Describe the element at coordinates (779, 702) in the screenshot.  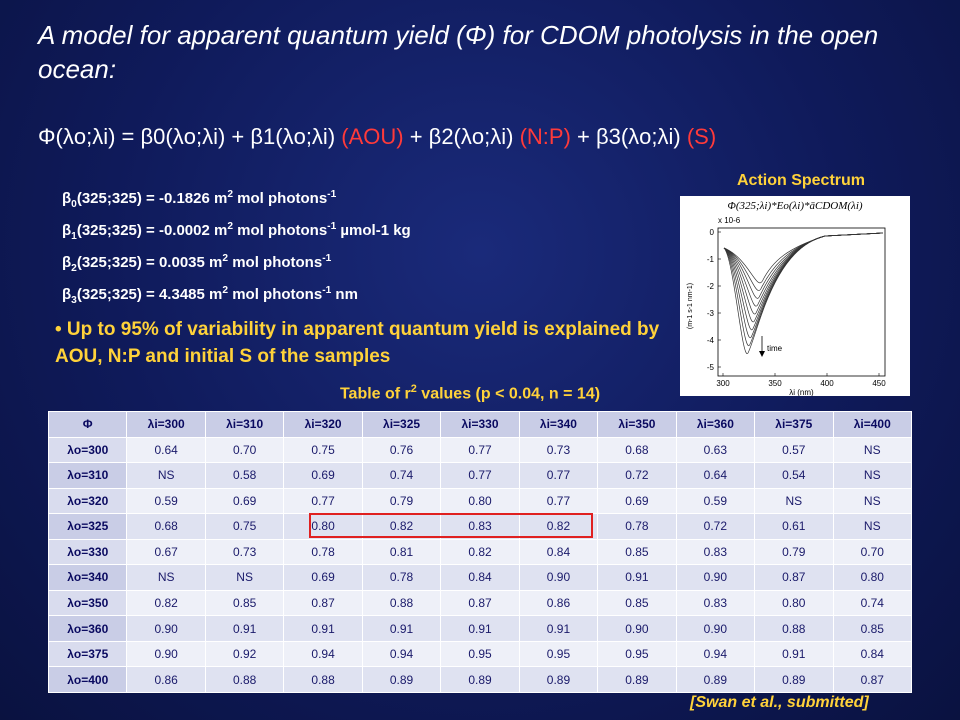
I see `citation: [Swan et al., submitted]` at that location.